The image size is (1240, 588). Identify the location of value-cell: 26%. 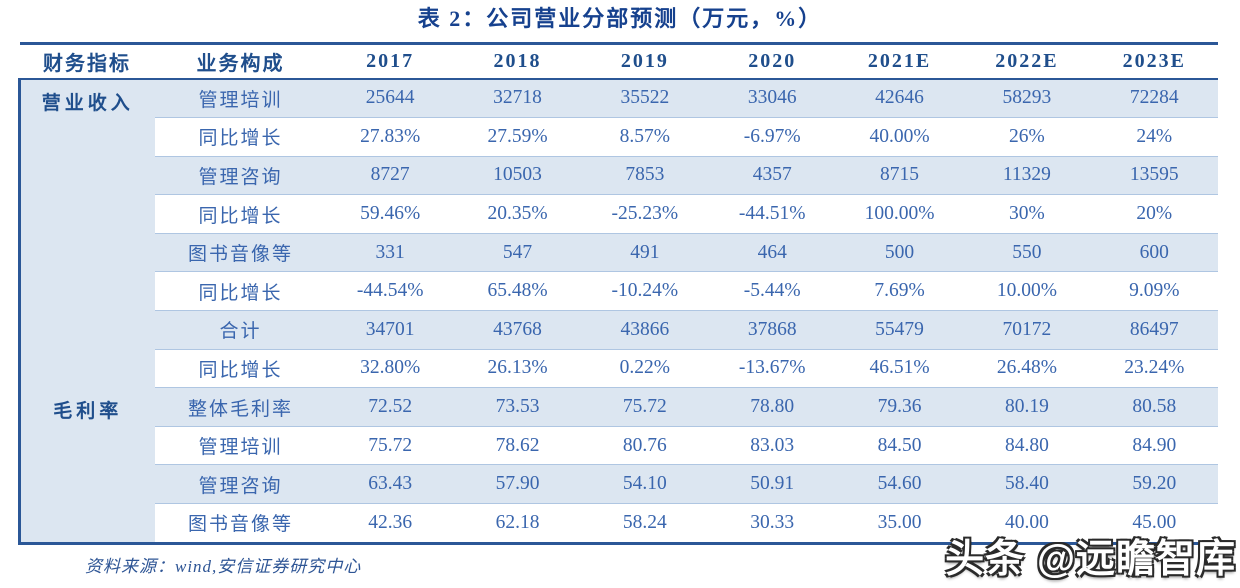
(1027, 137).